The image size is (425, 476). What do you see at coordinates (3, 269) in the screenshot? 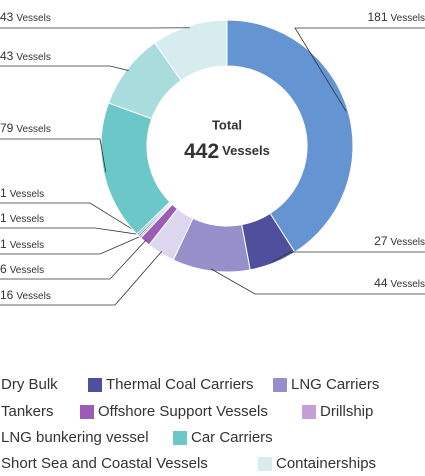
I see `data-label-value: 6` at bounding box center [3, 269].